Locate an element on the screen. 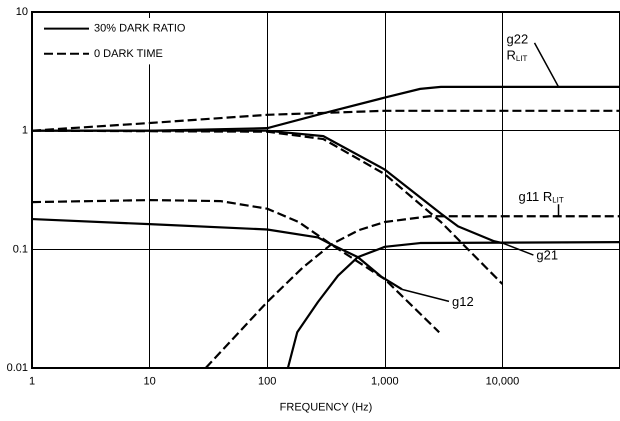  x-tick-label: 10,000 is located at coordinates (503, 382).